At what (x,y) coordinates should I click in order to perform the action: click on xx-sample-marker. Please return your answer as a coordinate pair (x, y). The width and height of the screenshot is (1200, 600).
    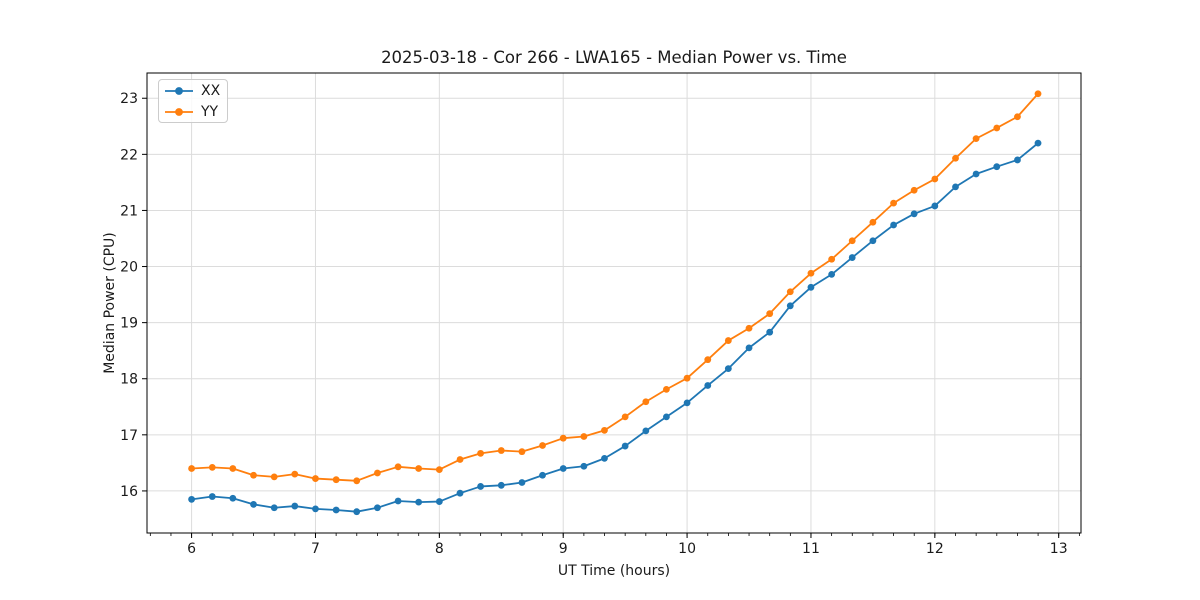
    Looking at the image, I should click on (179, 90).